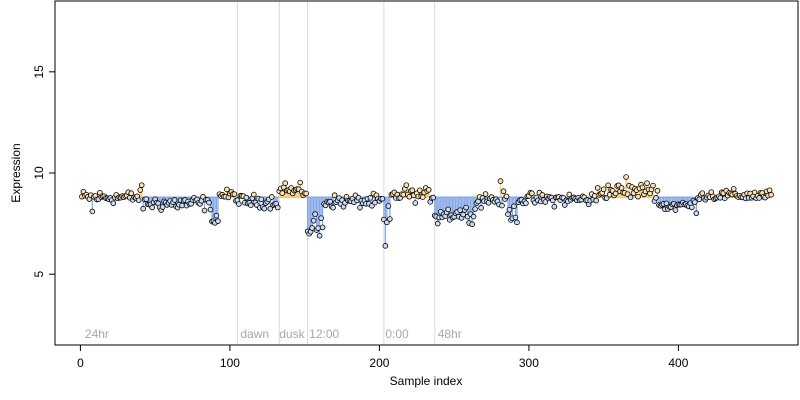  Describe the element at coordinates (678, 363) in the screenshot. I see `x-tick-label: 400` at that location.